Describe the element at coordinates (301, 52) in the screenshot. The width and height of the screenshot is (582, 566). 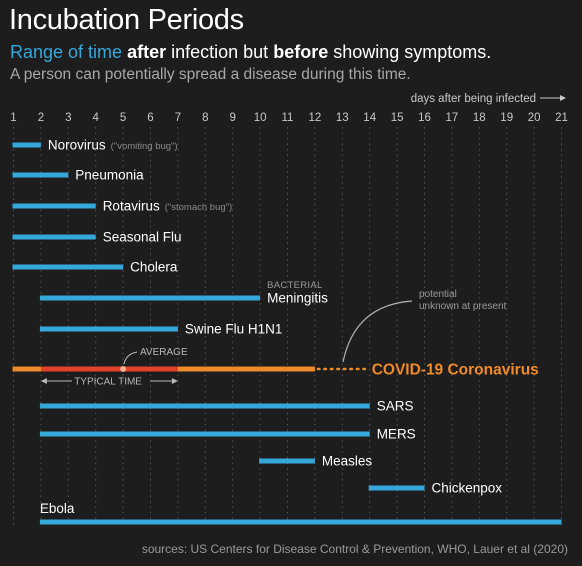
I see `subtitle-part-4: before` at that location.